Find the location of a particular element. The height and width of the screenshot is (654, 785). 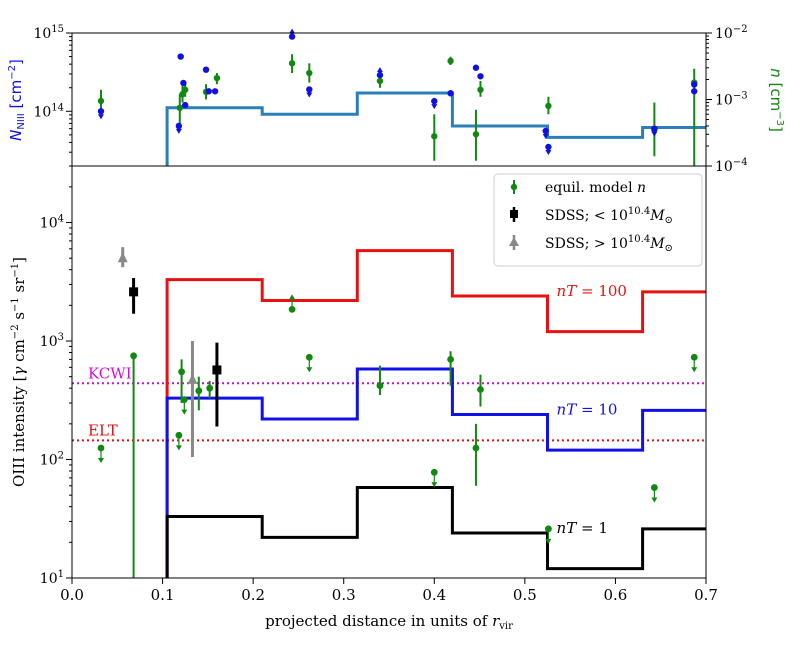

top-right-tick-label-1: 10⁻³ is located at coordinates (731, 100).